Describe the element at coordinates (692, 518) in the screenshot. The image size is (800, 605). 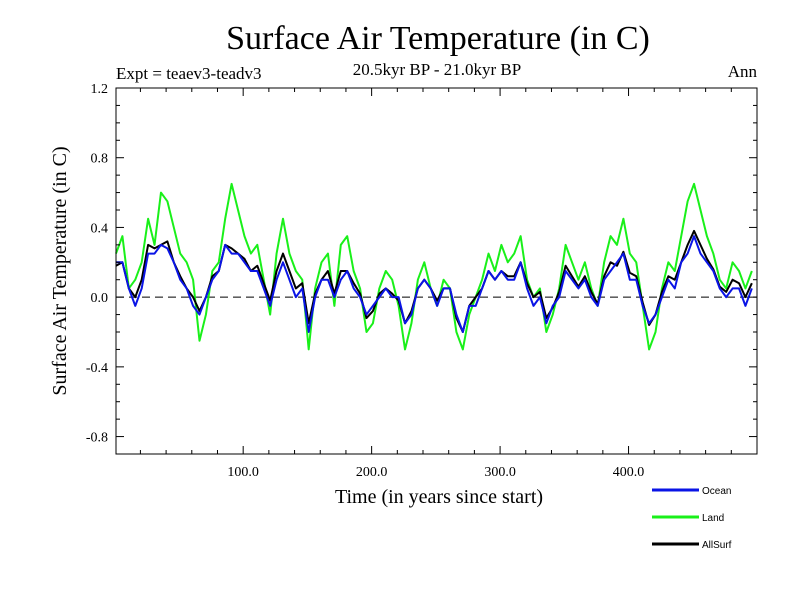
I see `legend: Ocean Land AllSurf` at that location.